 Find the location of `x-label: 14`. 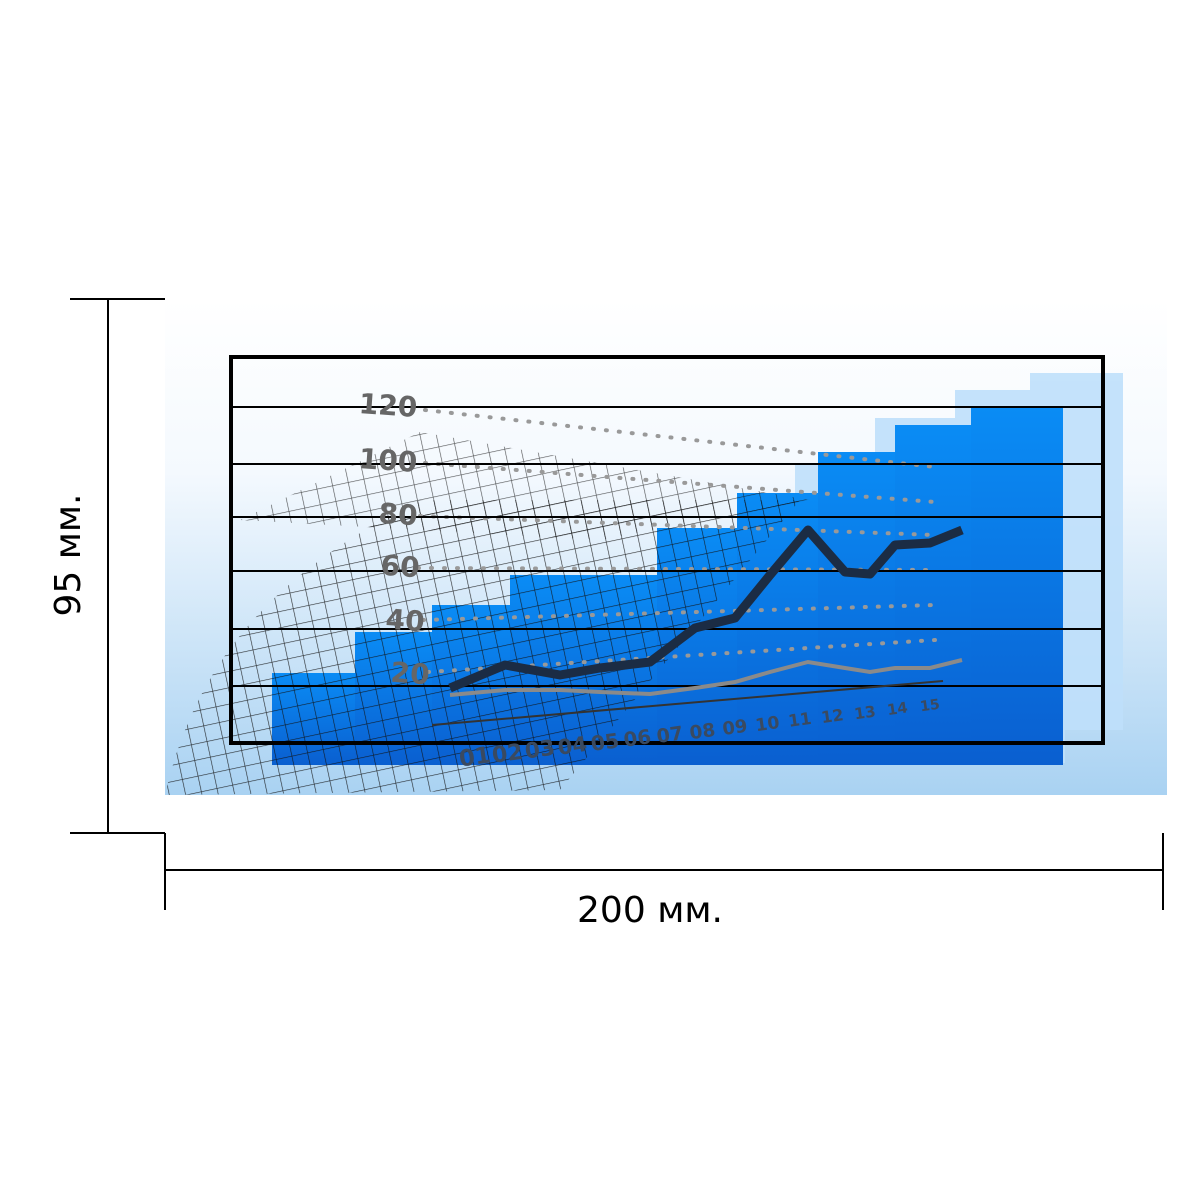

x-label: 14 is located at coordinates (897, 708).